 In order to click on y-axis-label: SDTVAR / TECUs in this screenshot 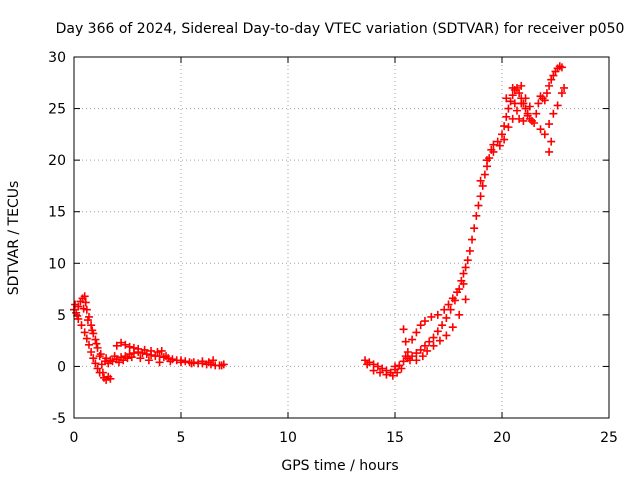, I will do `click(14, 238)`.